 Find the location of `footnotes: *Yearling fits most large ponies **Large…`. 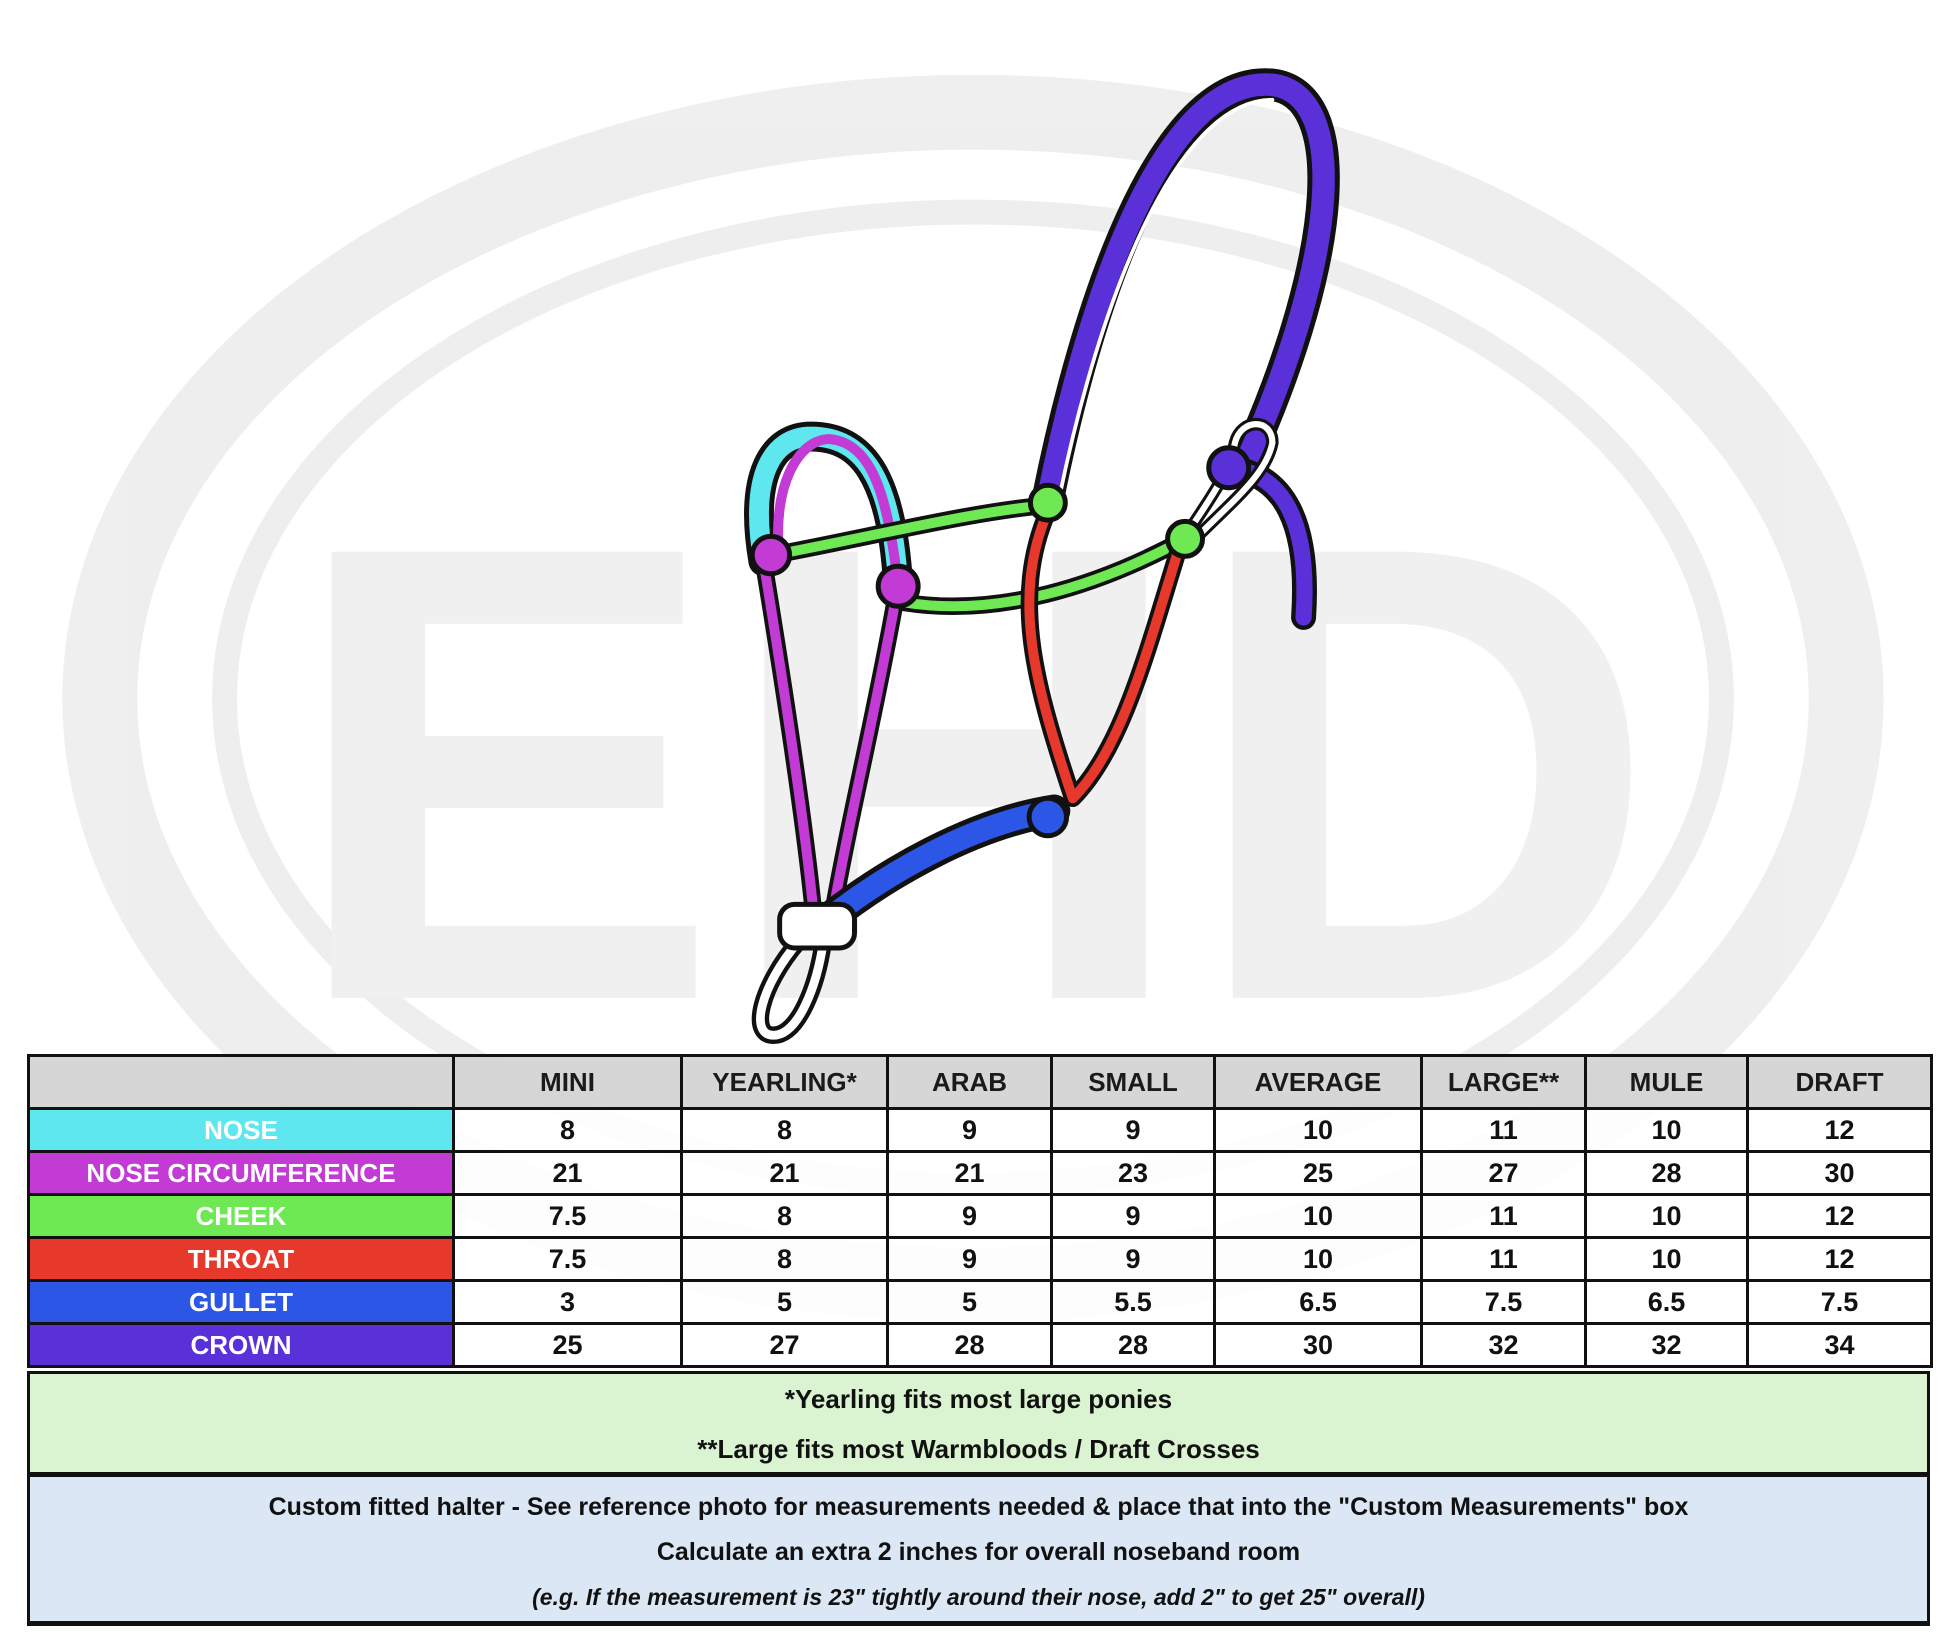

footnotes: *Yearling fits most large ponies **Large… is located at coordinates (978, 1423).